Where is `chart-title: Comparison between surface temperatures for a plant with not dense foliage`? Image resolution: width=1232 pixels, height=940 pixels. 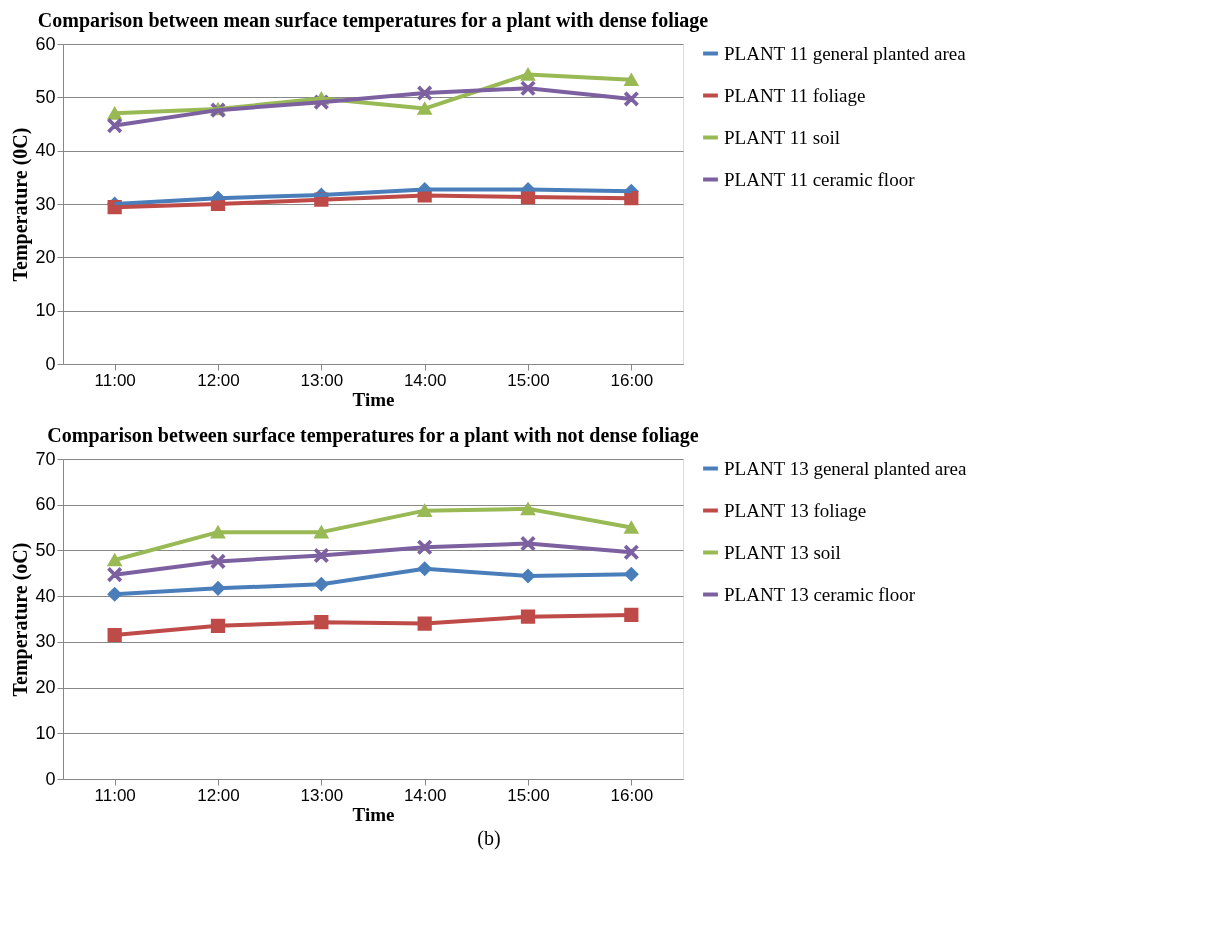 chart-title: Comparison between surface temperatures for a plant with not dense foliage is located at coordinates (373, 435).